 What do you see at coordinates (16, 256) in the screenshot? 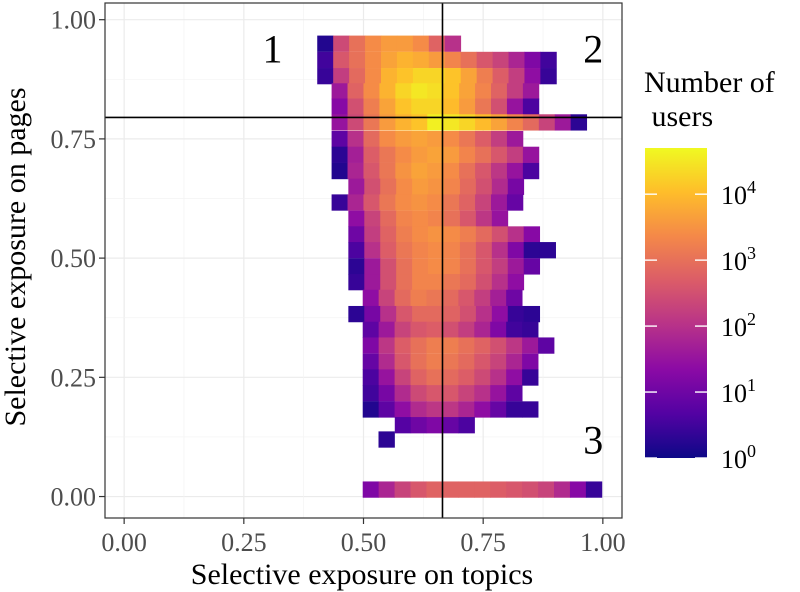
I see `y-axis-title: Selective exposure on pages` at bounding box center [16, 256].